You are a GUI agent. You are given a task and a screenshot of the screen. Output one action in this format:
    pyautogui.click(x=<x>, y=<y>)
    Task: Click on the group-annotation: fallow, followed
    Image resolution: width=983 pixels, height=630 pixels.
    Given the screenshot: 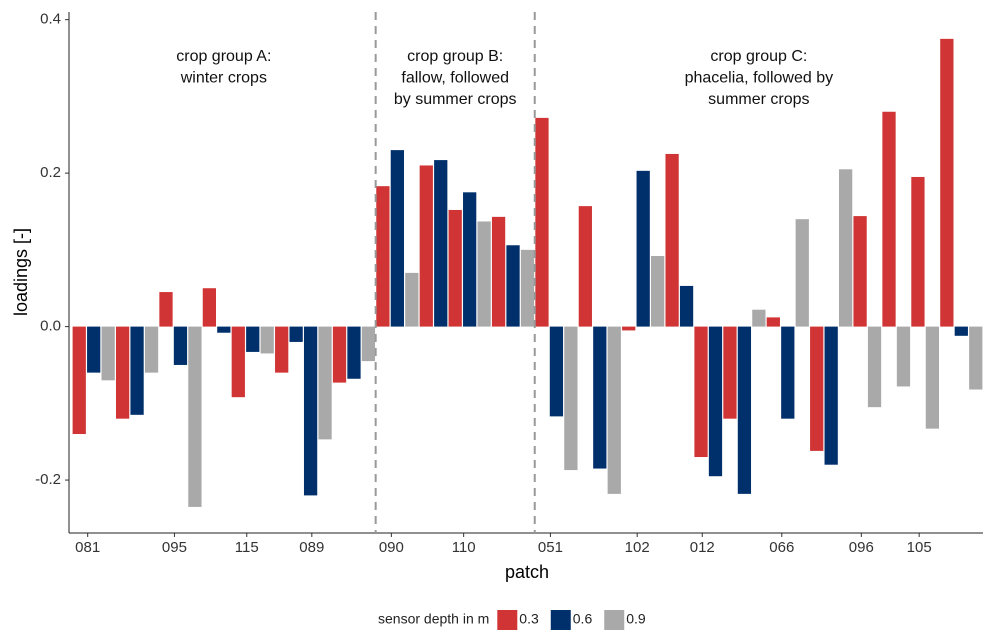 What is the action you would take?
    pyautogui.click(x=455, y=78)
    